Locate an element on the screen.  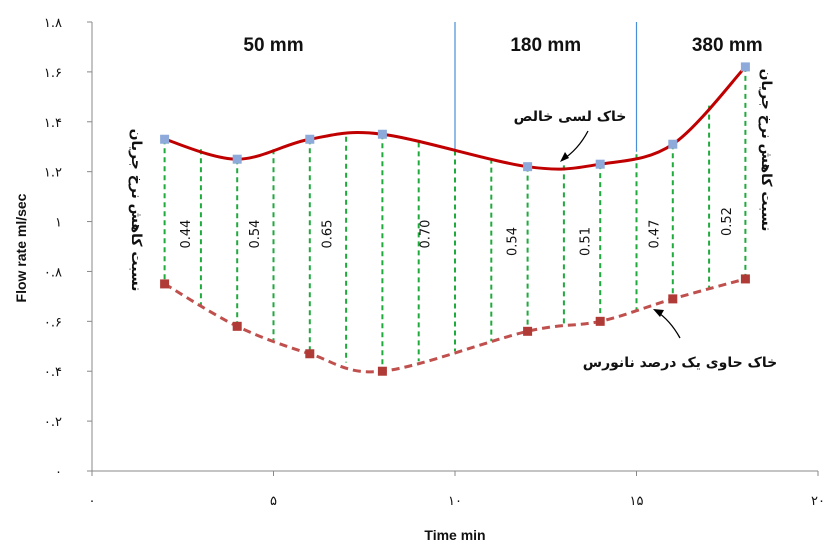
ratio-label-7: 0.52 is located at coordinates (727, 221).